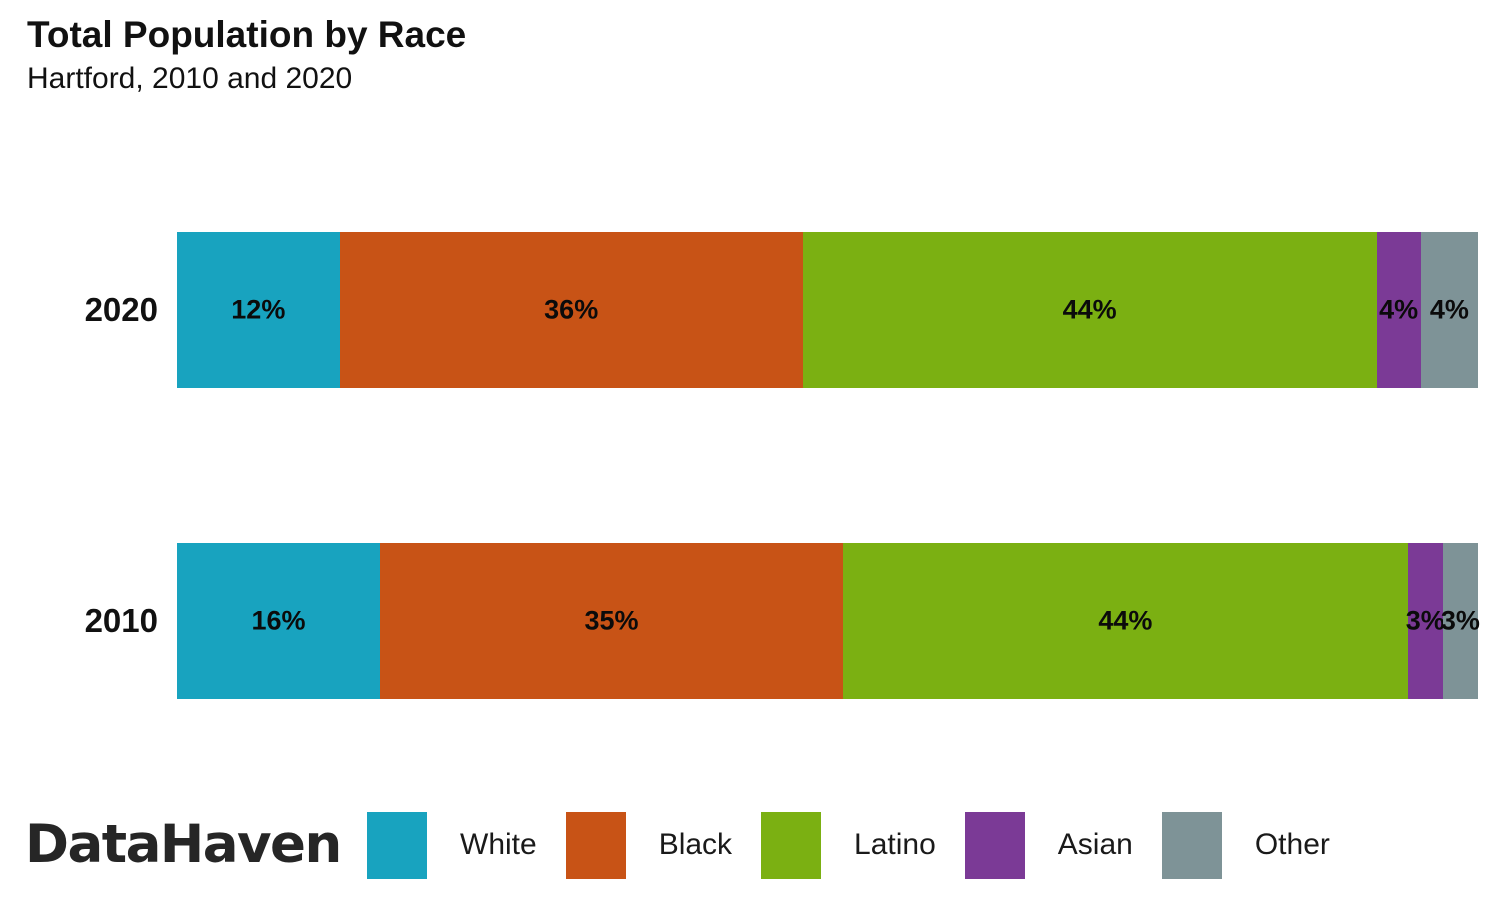 This screenshot has width=1500, height=899. I want to click on segment-value-label: 16%, so click(278, 620).